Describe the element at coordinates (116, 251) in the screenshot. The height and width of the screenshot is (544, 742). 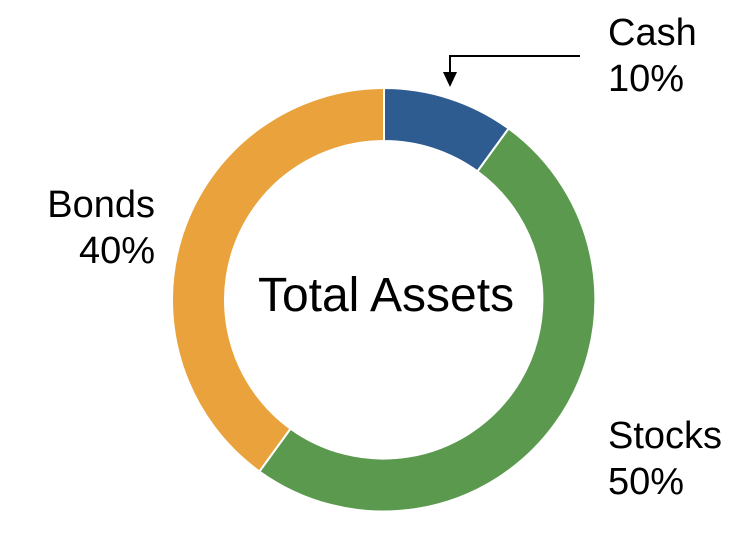
I see `label-bonds-percent: 40%` at that location.